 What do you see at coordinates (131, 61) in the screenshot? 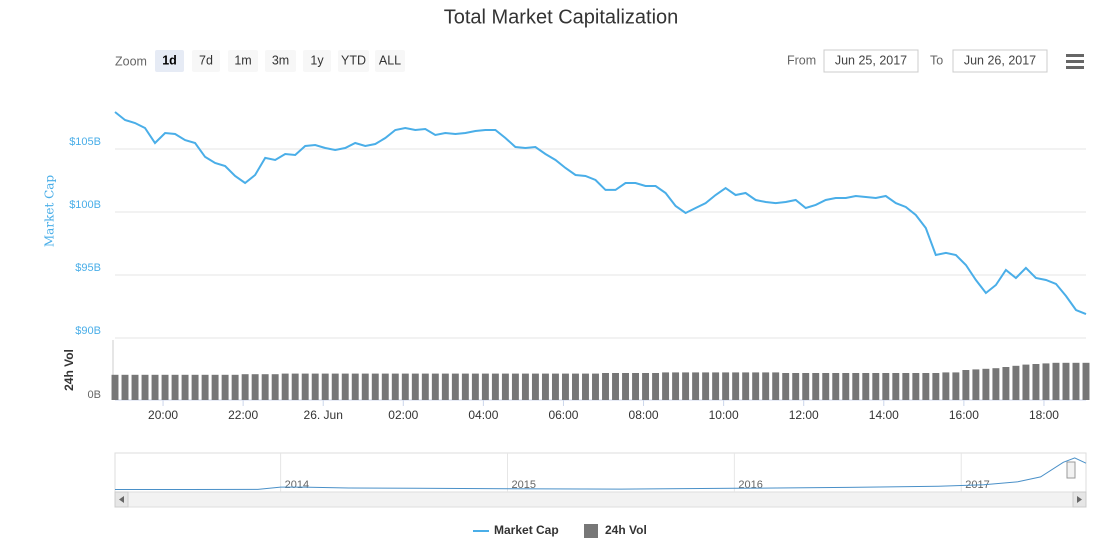
I see `zoom-label: Zoom` at bounding box center [131, 61].